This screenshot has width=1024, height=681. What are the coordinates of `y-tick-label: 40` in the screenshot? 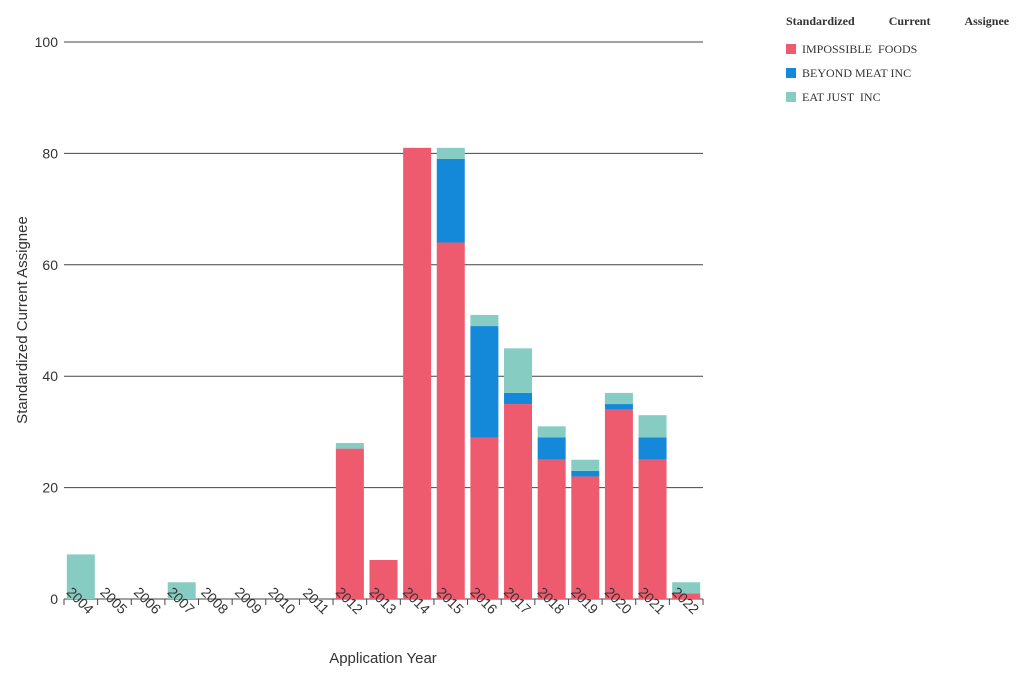 It's located at (50, 376).